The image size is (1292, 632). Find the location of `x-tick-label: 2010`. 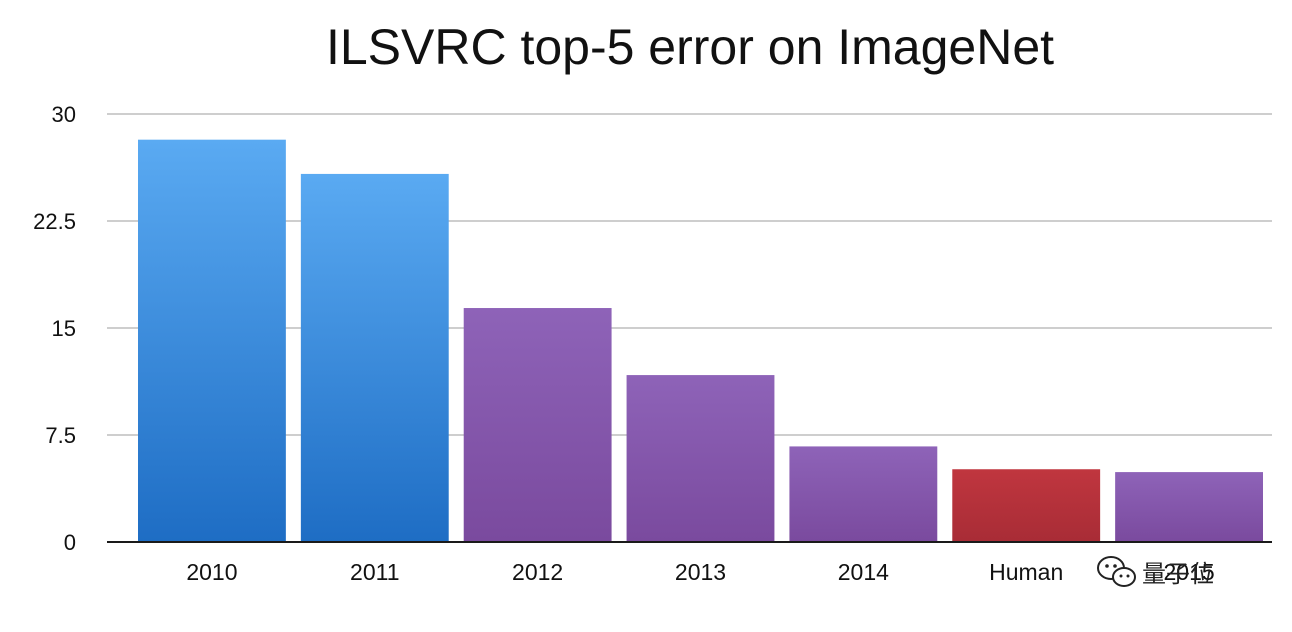

x-tick-label: 2010 is located at coordinates (211, 572).